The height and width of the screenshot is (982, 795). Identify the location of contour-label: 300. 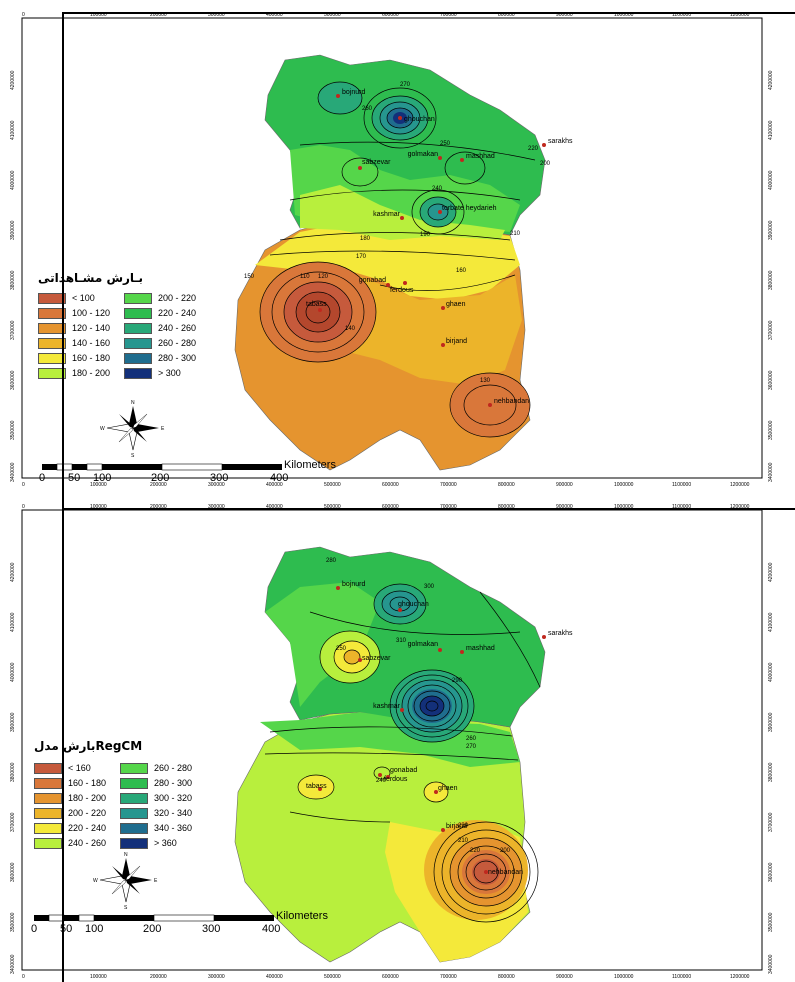
(429, 587).